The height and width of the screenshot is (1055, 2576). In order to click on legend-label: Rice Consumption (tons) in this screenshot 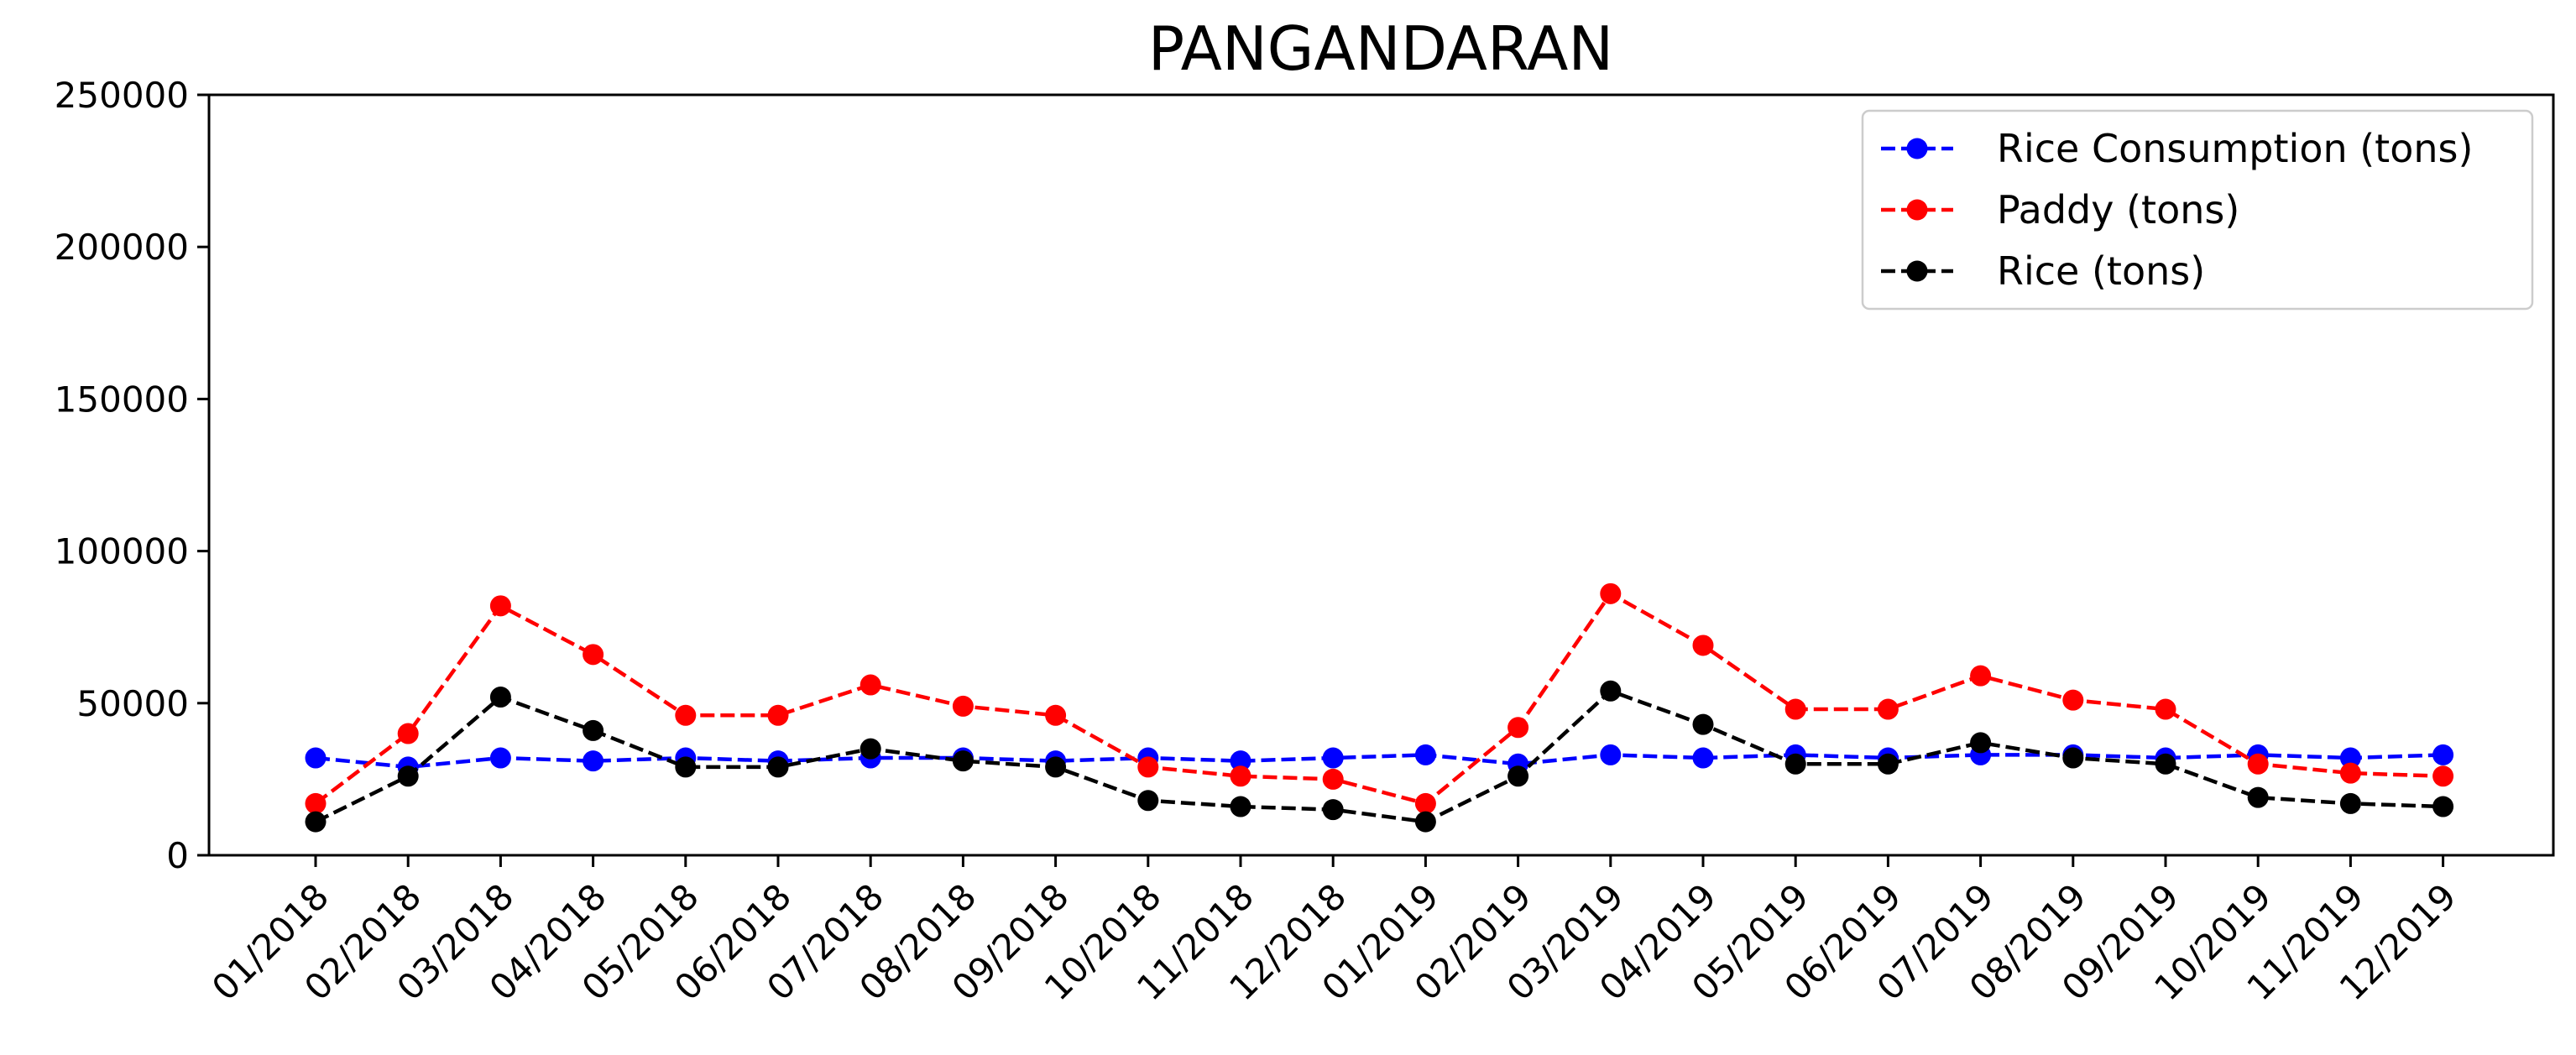, I will do `click(2235, 148)`.